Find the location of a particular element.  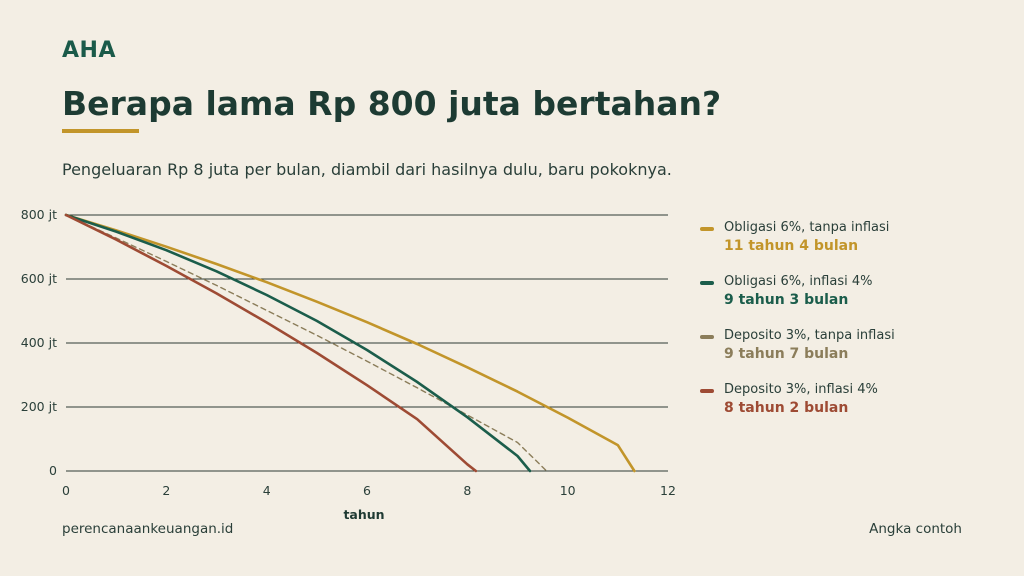

legend-series-result: 11 tahun 4 bulan is located at coordinates (791, 246).